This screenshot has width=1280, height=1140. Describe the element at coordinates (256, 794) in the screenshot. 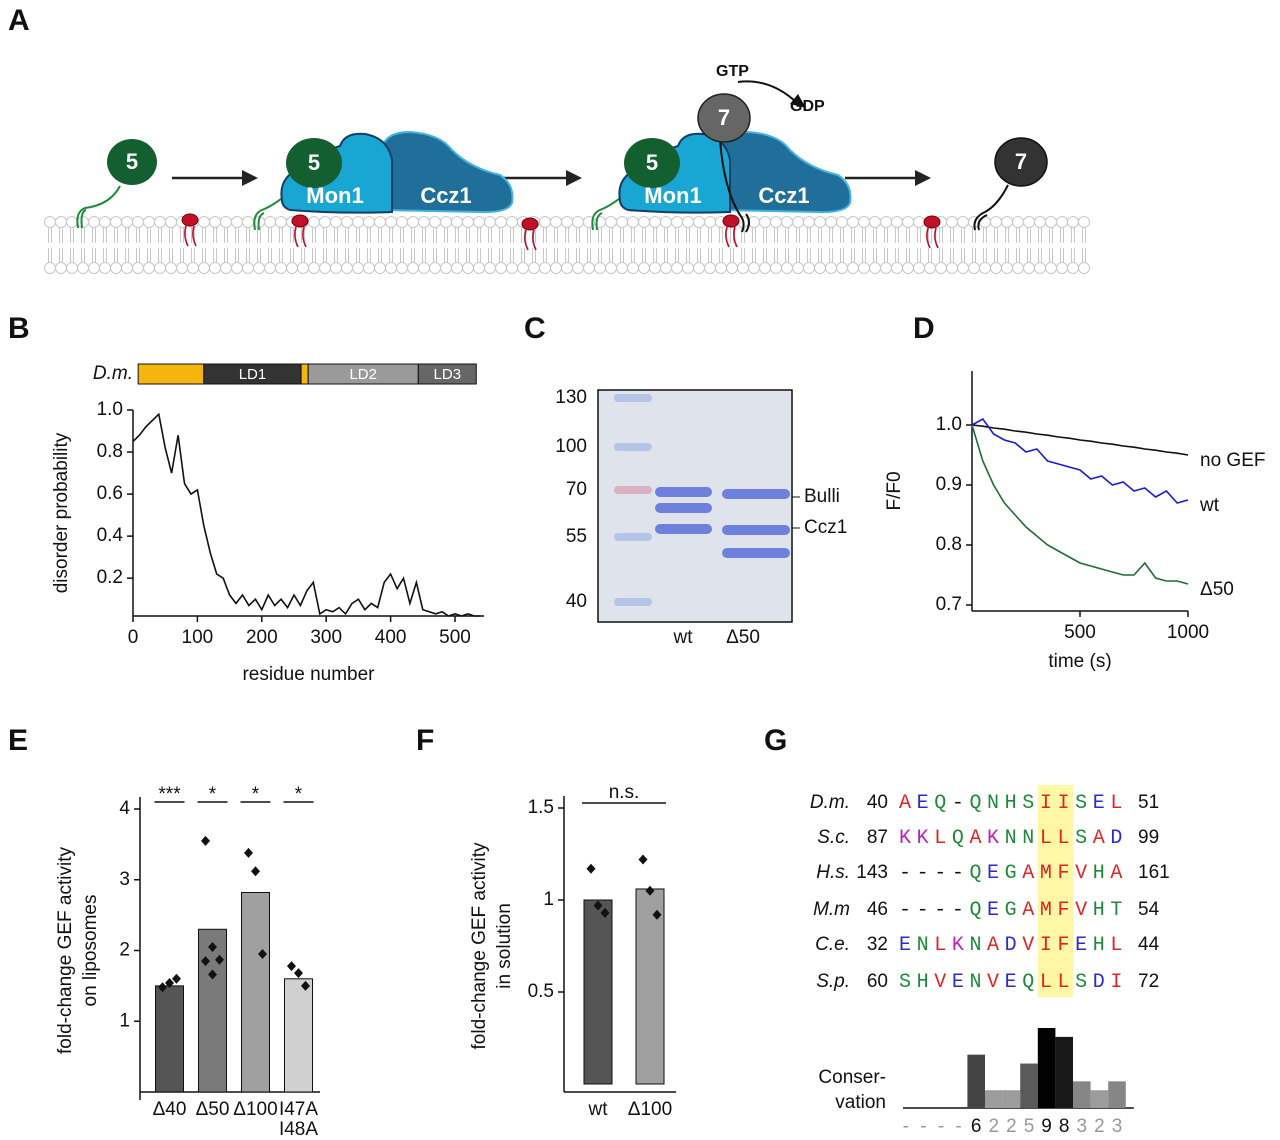

I see `significance: *` at that location.